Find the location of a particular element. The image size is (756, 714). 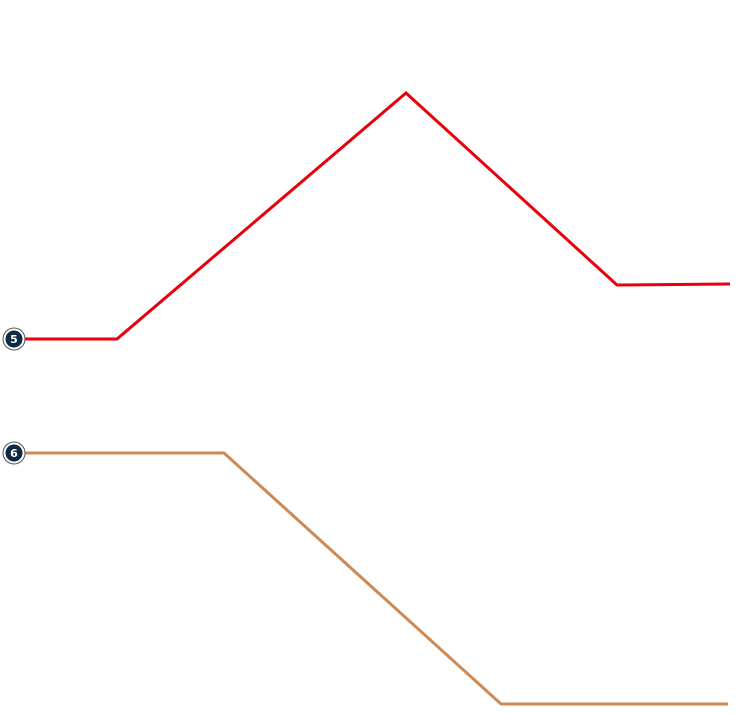

marker: 5 is located at coordinates (14, 339).